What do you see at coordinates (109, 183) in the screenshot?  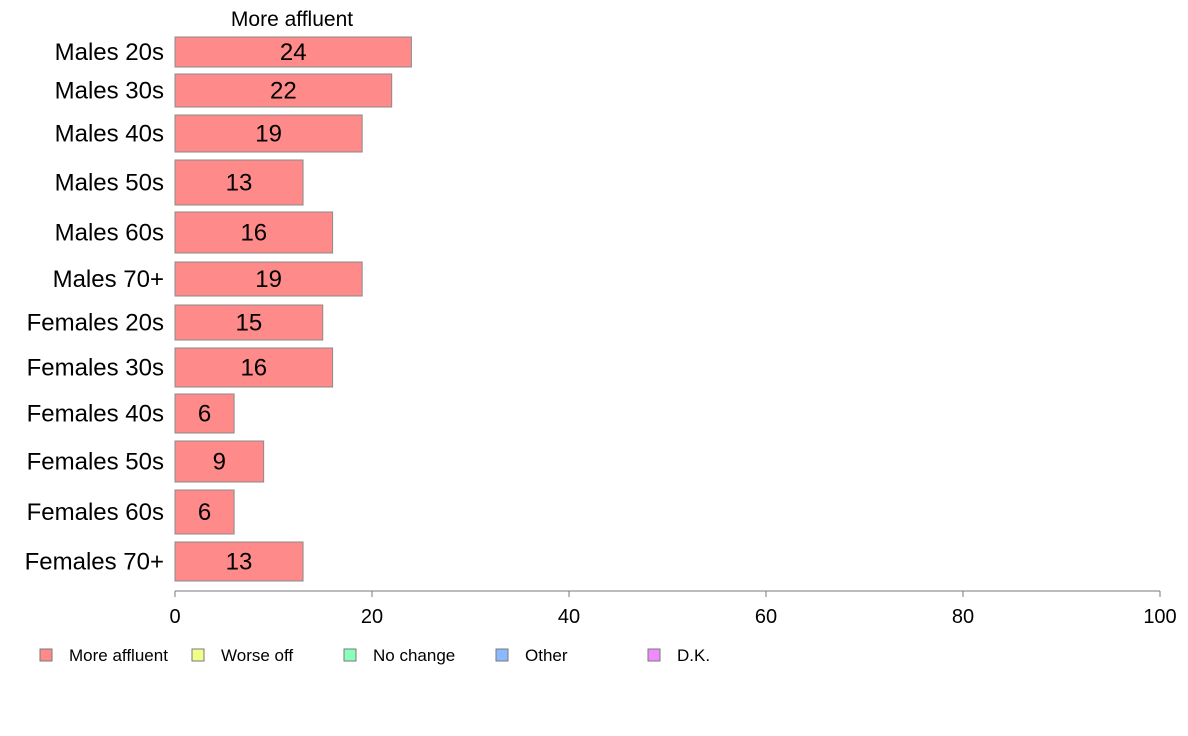 I see `category-label: Males 50s` at bounding box center [109, 183].